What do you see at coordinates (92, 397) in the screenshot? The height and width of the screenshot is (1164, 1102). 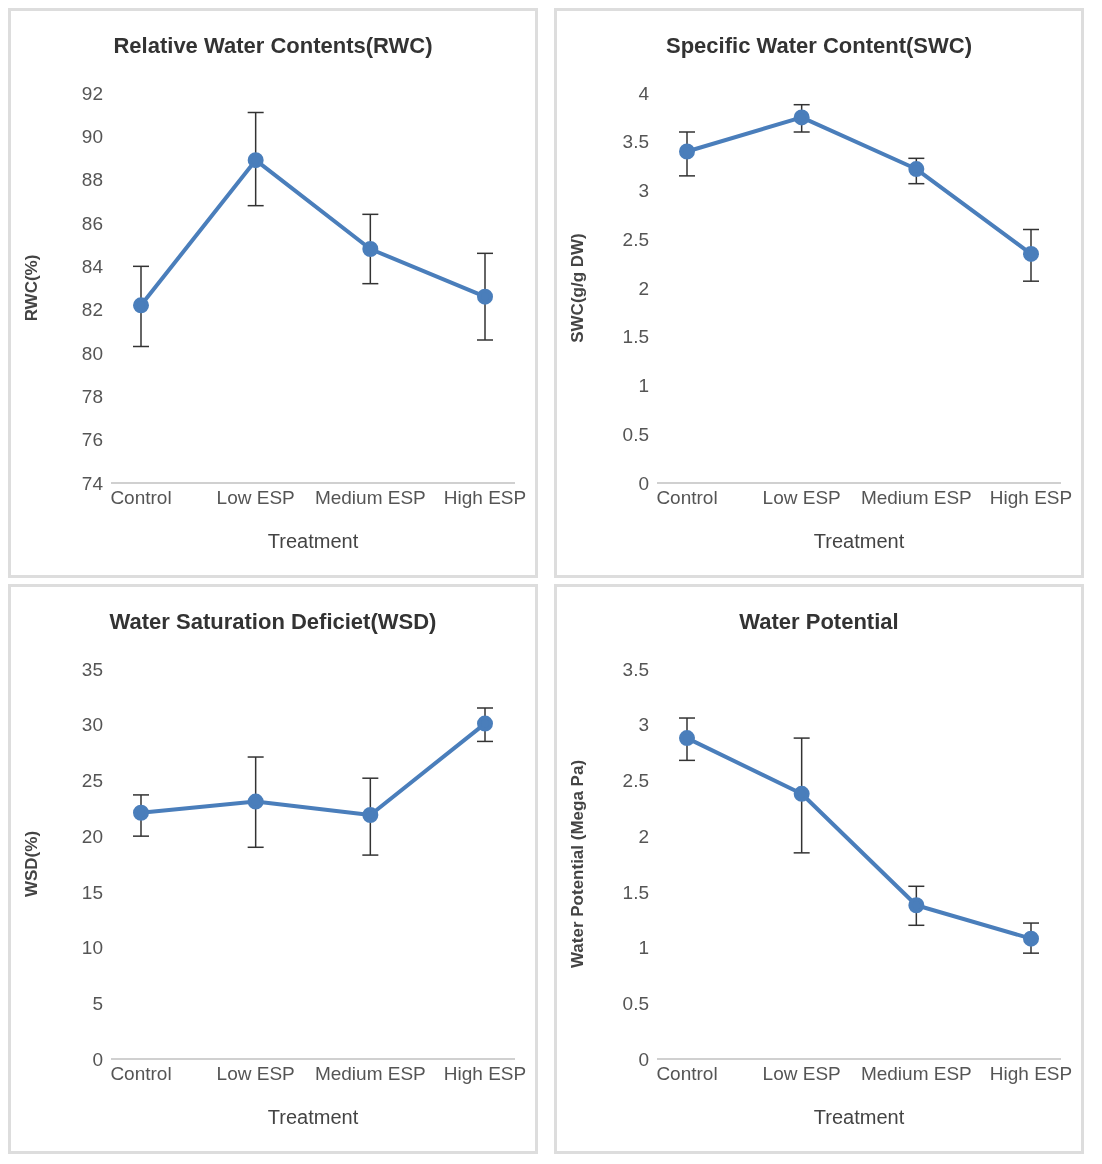 I see `y-tick-label: 78` at bounding box center [92, 397].